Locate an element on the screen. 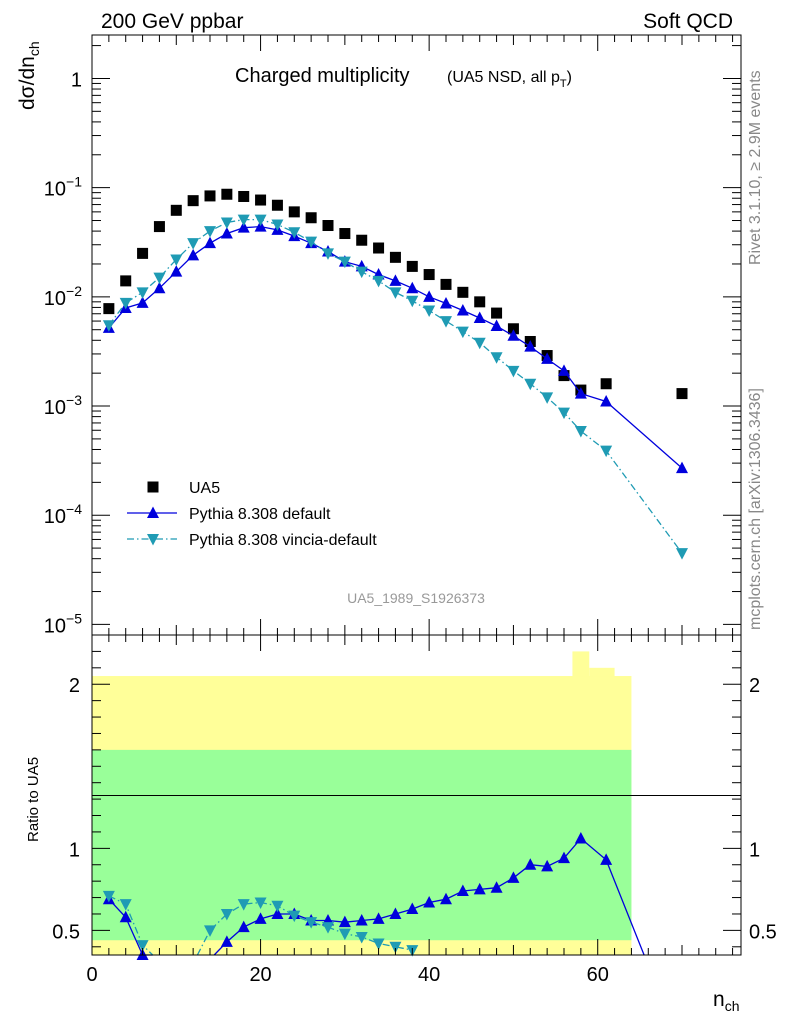 This screenshot has height=1024, width=786. y-tick-label: 10⁻⁵ is located at coordinates (63, 623).